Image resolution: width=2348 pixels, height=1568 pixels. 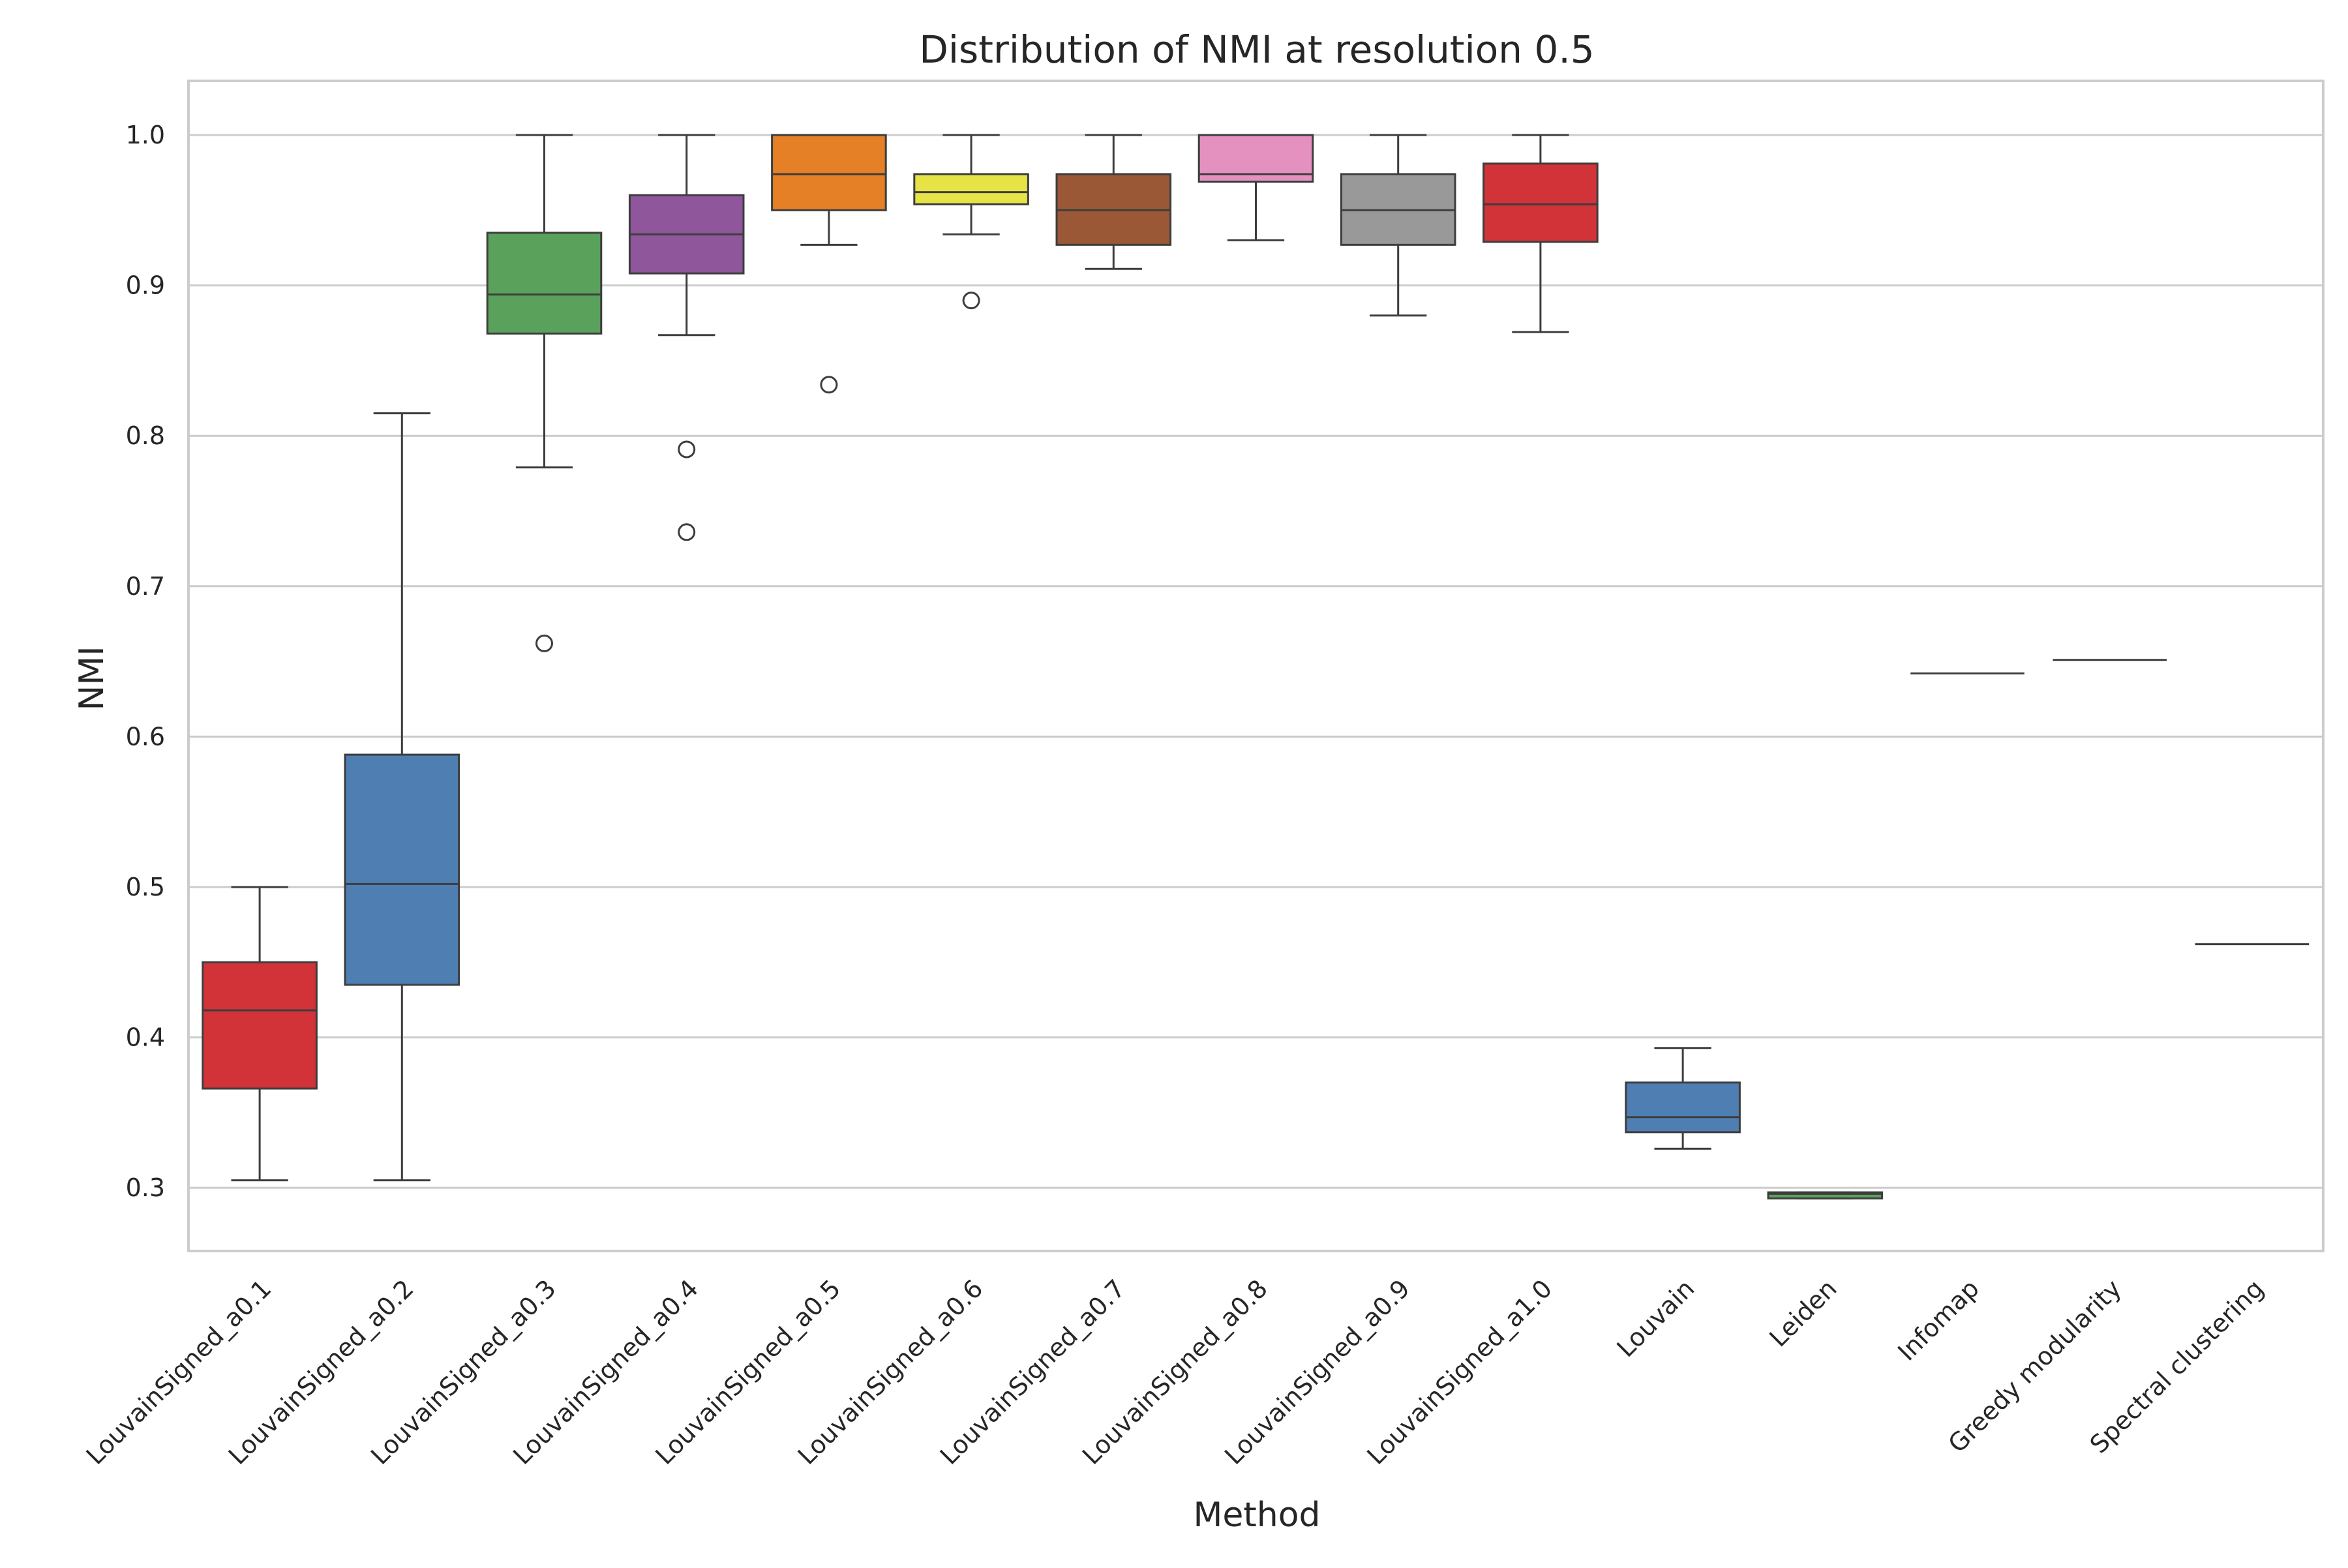 What do you see at coordinates (146, 1187) in the screenshot?
I see `y-tick-label: 0.3` at bounding box center [146, 1187].